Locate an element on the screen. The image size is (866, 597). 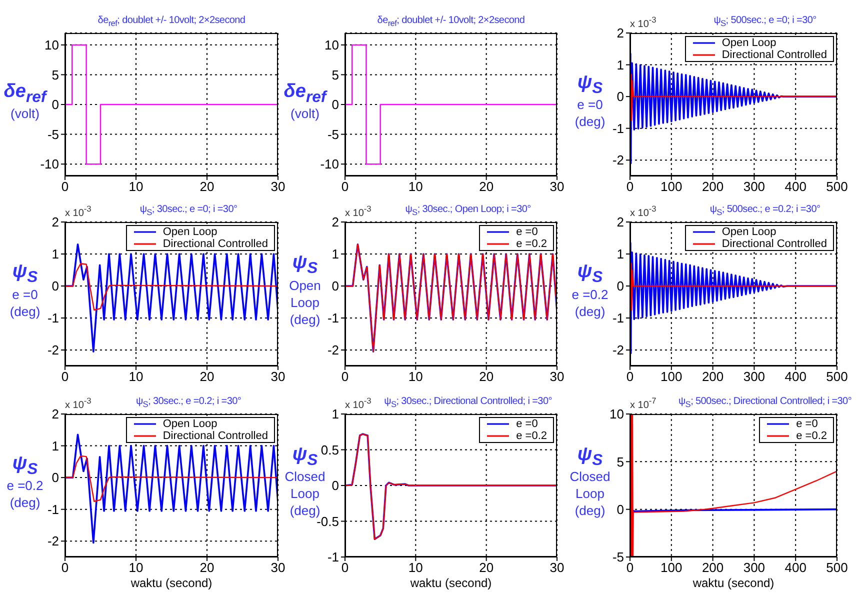
text: x 10$^{-7}$ is located at coordinates (643, 404).